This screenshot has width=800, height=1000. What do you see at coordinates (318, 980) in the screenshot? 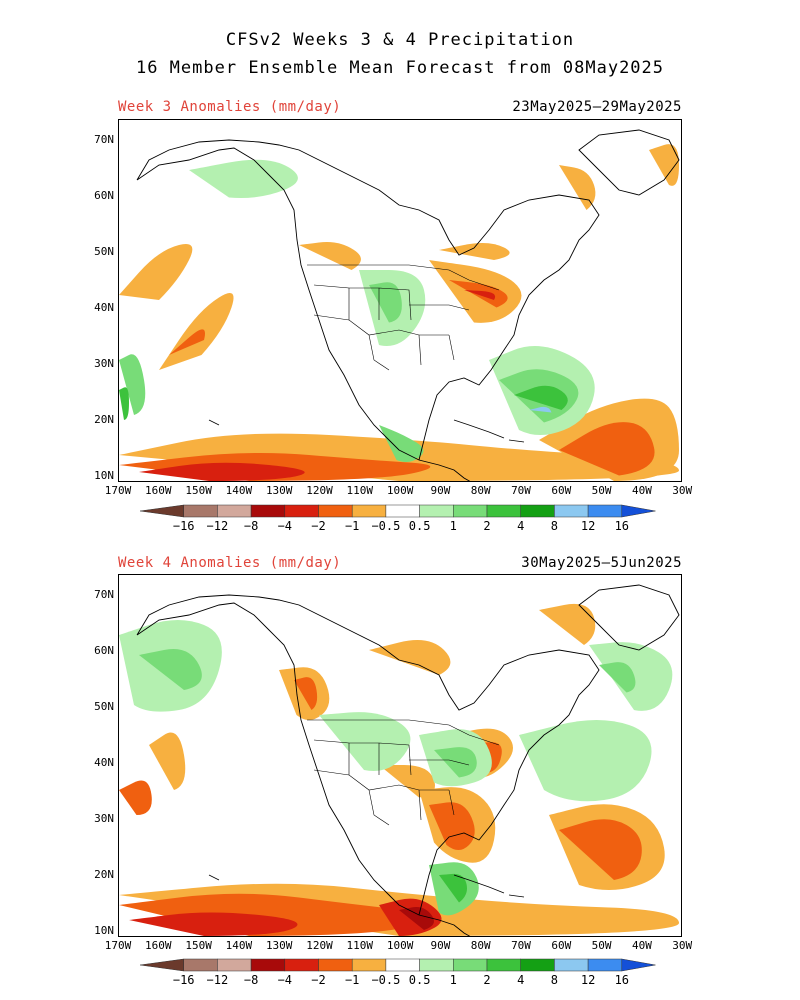
I see `colorbar-label: −2` at bounding box center [318, 980].